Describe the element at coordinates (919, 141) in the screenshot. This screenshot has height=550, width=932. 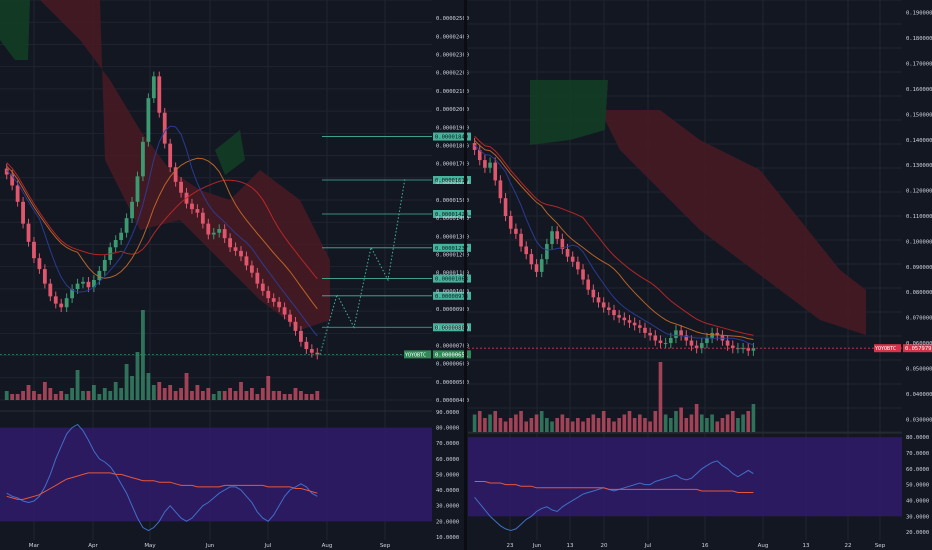
I see `right-y-axis-label: 0.140000` at that location.